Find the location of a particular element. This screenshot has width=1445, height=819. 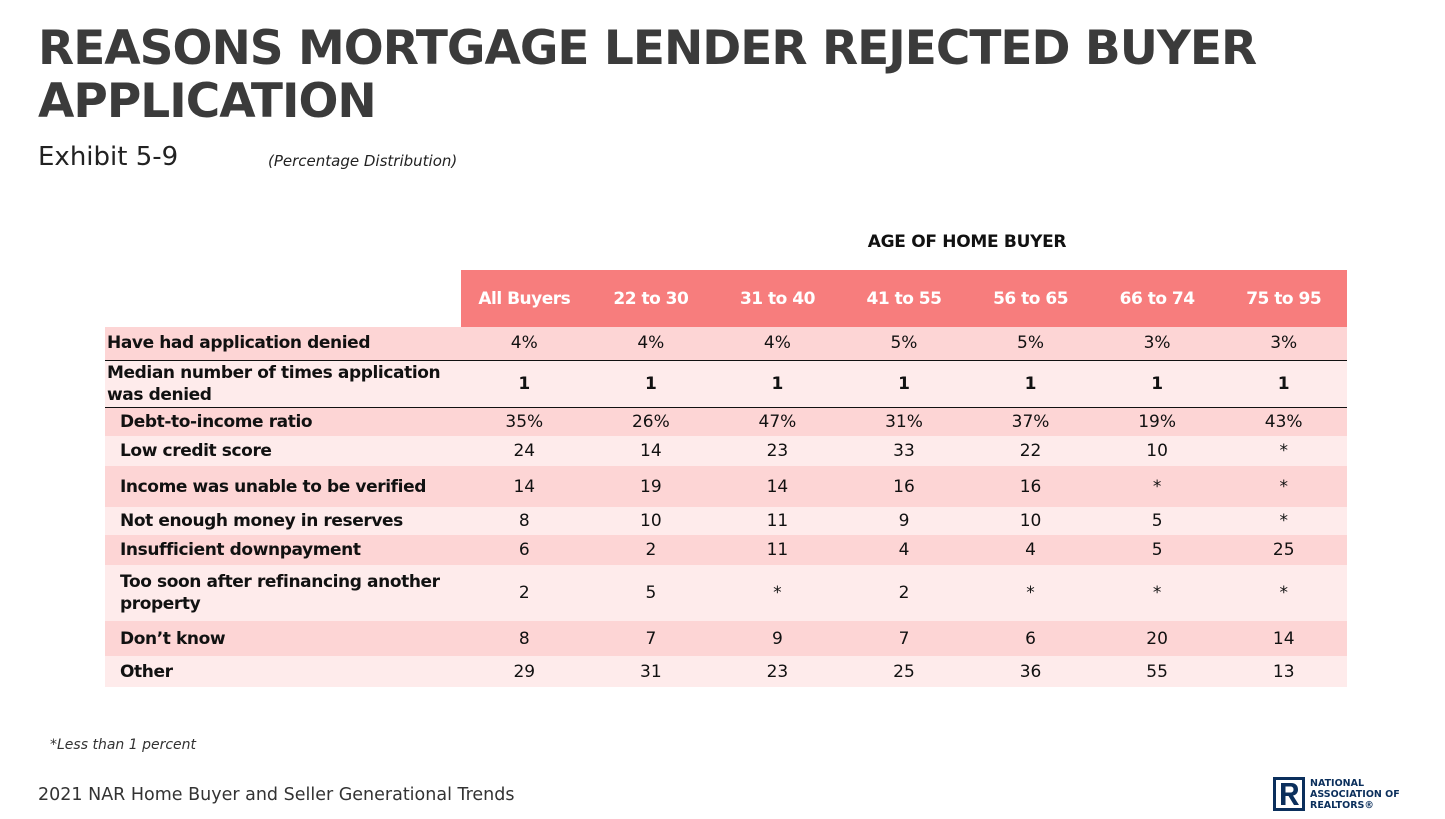

column-header: 75 to 95 is located at coordinates (1283, 298).